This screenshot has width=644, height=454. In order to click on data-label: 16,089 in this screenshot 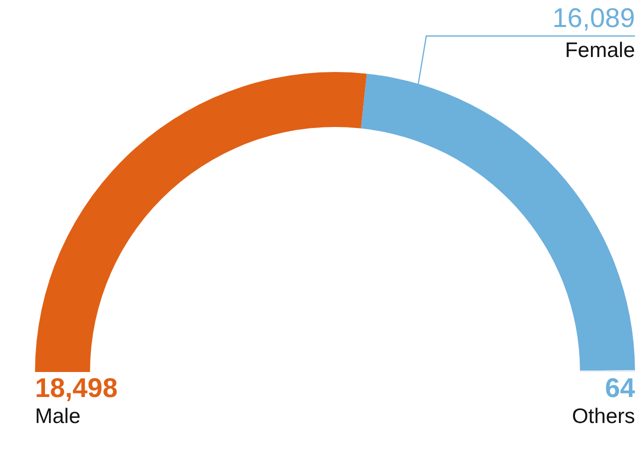, I will do `click(593, 18)`.